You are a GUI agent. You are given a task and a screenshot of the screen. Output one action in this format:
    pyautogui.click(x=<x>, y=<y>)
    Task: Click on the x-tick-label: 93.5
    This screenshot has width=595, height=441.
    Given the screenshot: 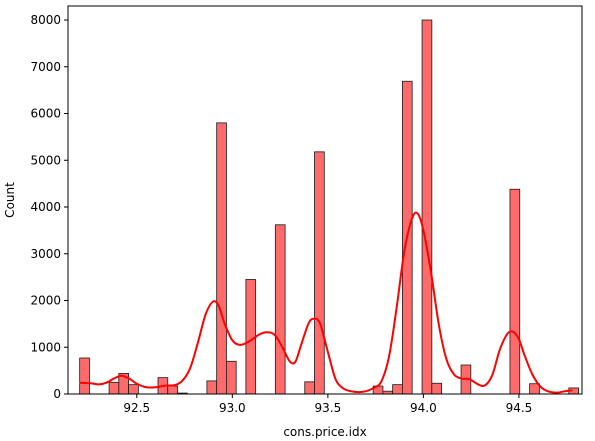 What is the action you would take?
    pyautogui.click(x=328, y=408)
    